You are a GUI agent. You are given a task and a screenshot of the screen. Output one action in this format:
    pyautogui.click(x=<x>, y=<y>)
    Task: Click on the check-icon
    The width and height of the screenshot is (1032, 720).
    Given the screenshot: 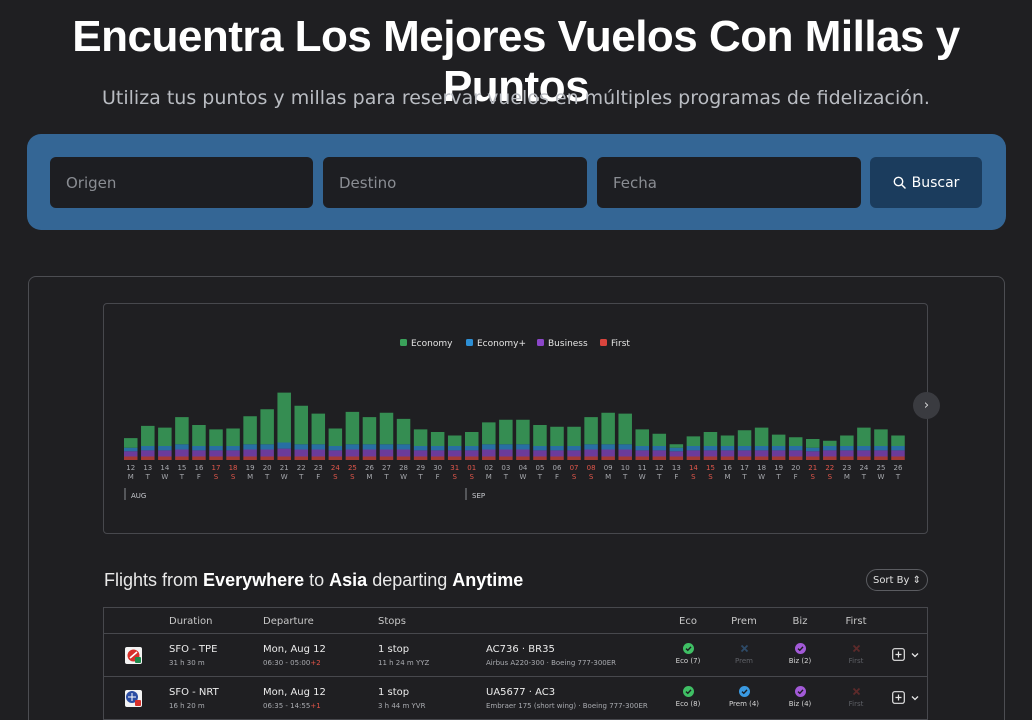 What is the action you would take?
    pyautogui.click(x=688, y=691)
    